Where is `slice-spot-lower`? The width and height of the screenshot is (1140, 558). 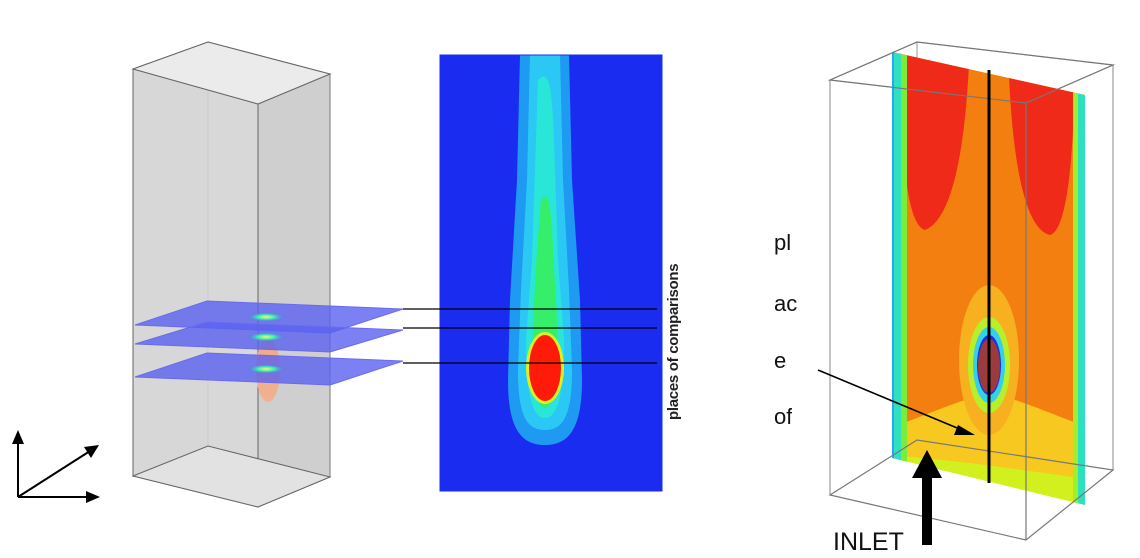 slice-spot-lower is located at coordinates (266, 369).